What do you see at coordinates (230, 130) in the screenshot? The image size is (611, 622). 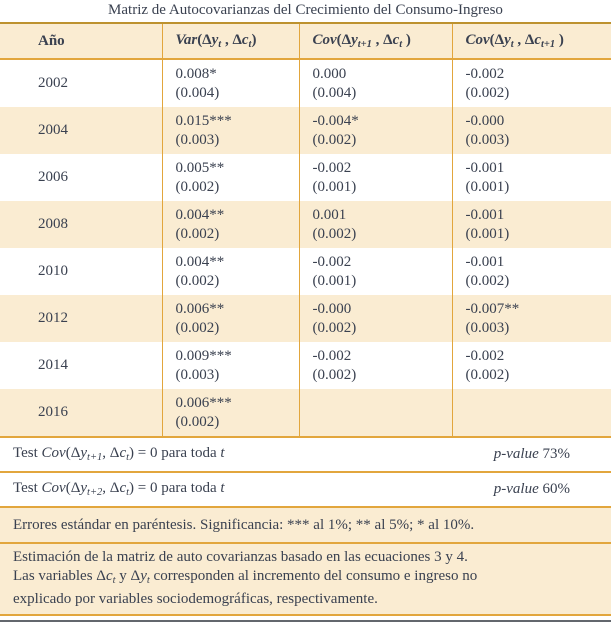 I see `value-cell: 0.015*** (0.003)` at bounding box center [230, 130].